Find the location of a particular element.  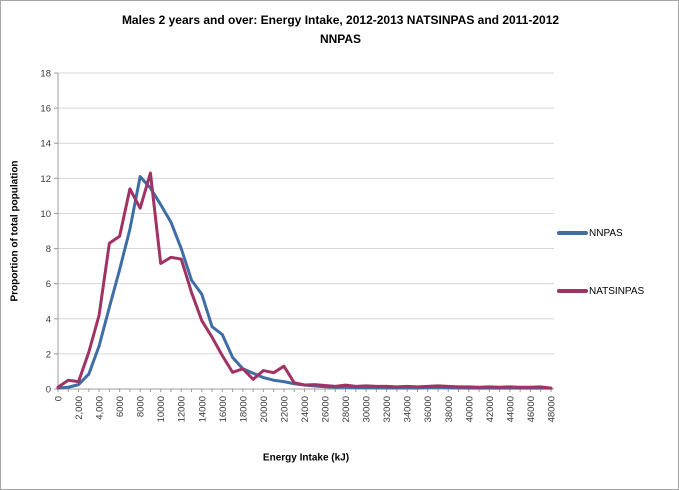

legend-label-natsinpas: NATSINPAS is located at coordinates (617, 291).